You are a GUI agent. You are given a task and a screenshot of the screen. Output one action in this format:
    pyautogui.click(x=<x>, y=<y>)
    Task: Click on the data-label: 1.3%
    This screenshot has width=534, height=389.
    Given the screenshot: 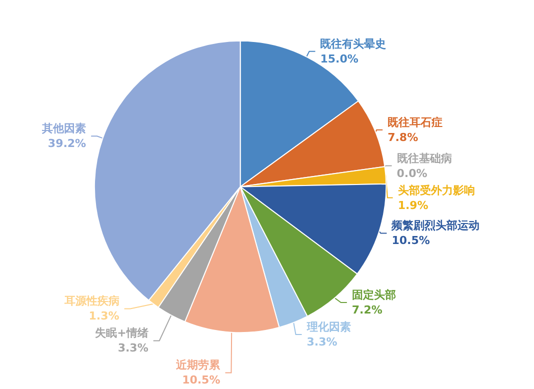 What is the action you would take?
    pyautogui.click(x=104, y=316)
    